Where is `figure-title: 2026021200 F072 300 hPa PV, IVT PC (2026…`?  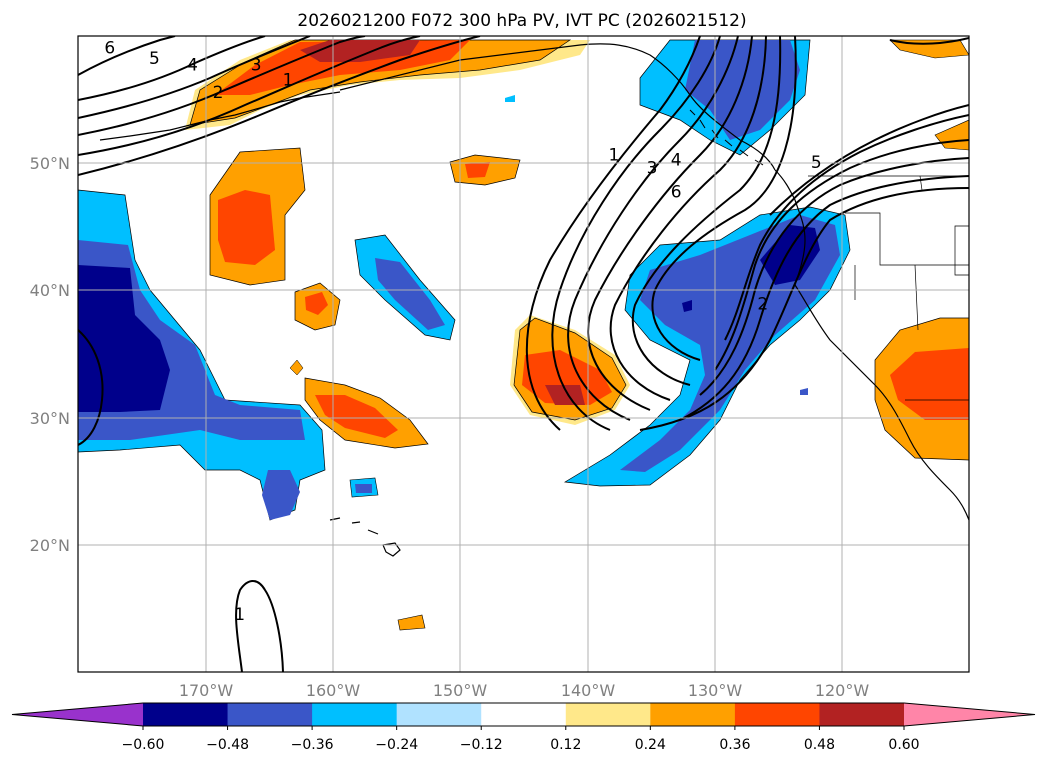
figure-title: 2026021200 F072 300 hPa PV, IVT PC (2026… is located at coordinates (521, 21).